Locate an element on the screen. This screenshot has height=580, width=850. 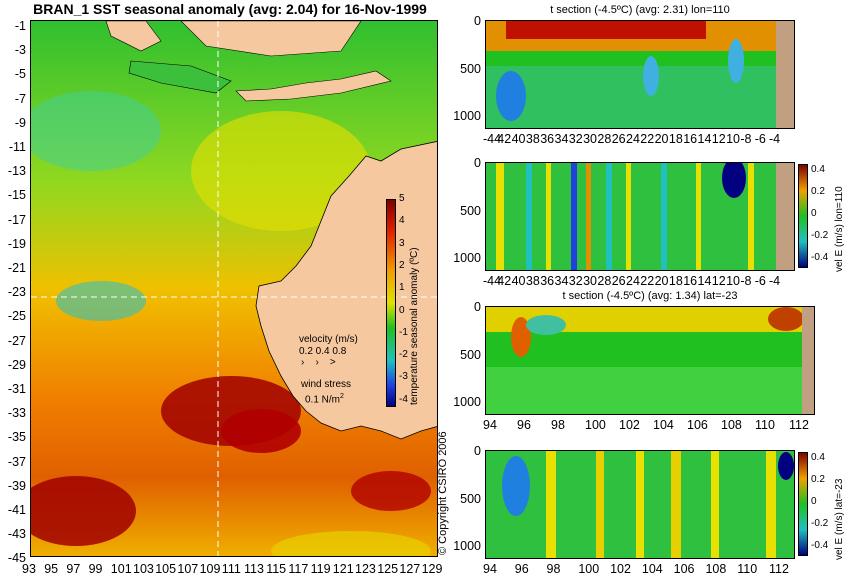
x-tick-label: 36 is located at coordinates (547, 139).